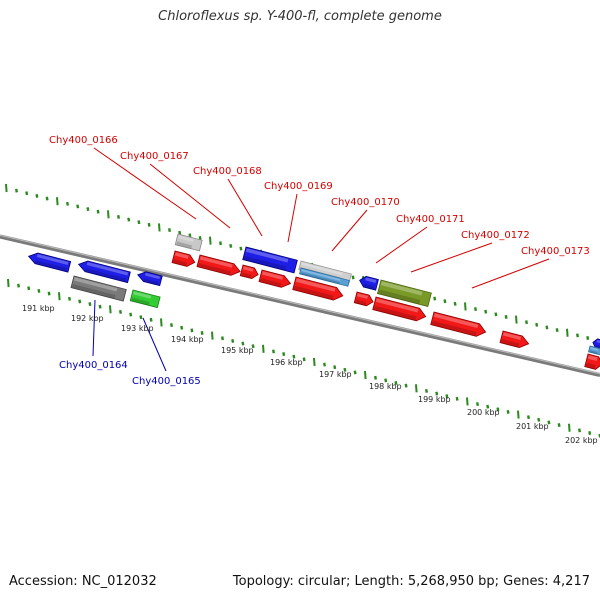  Describe the element at coordinates (495, 235) in the screenshot. I see `gene-label-top: Chy400_0172` at that location.